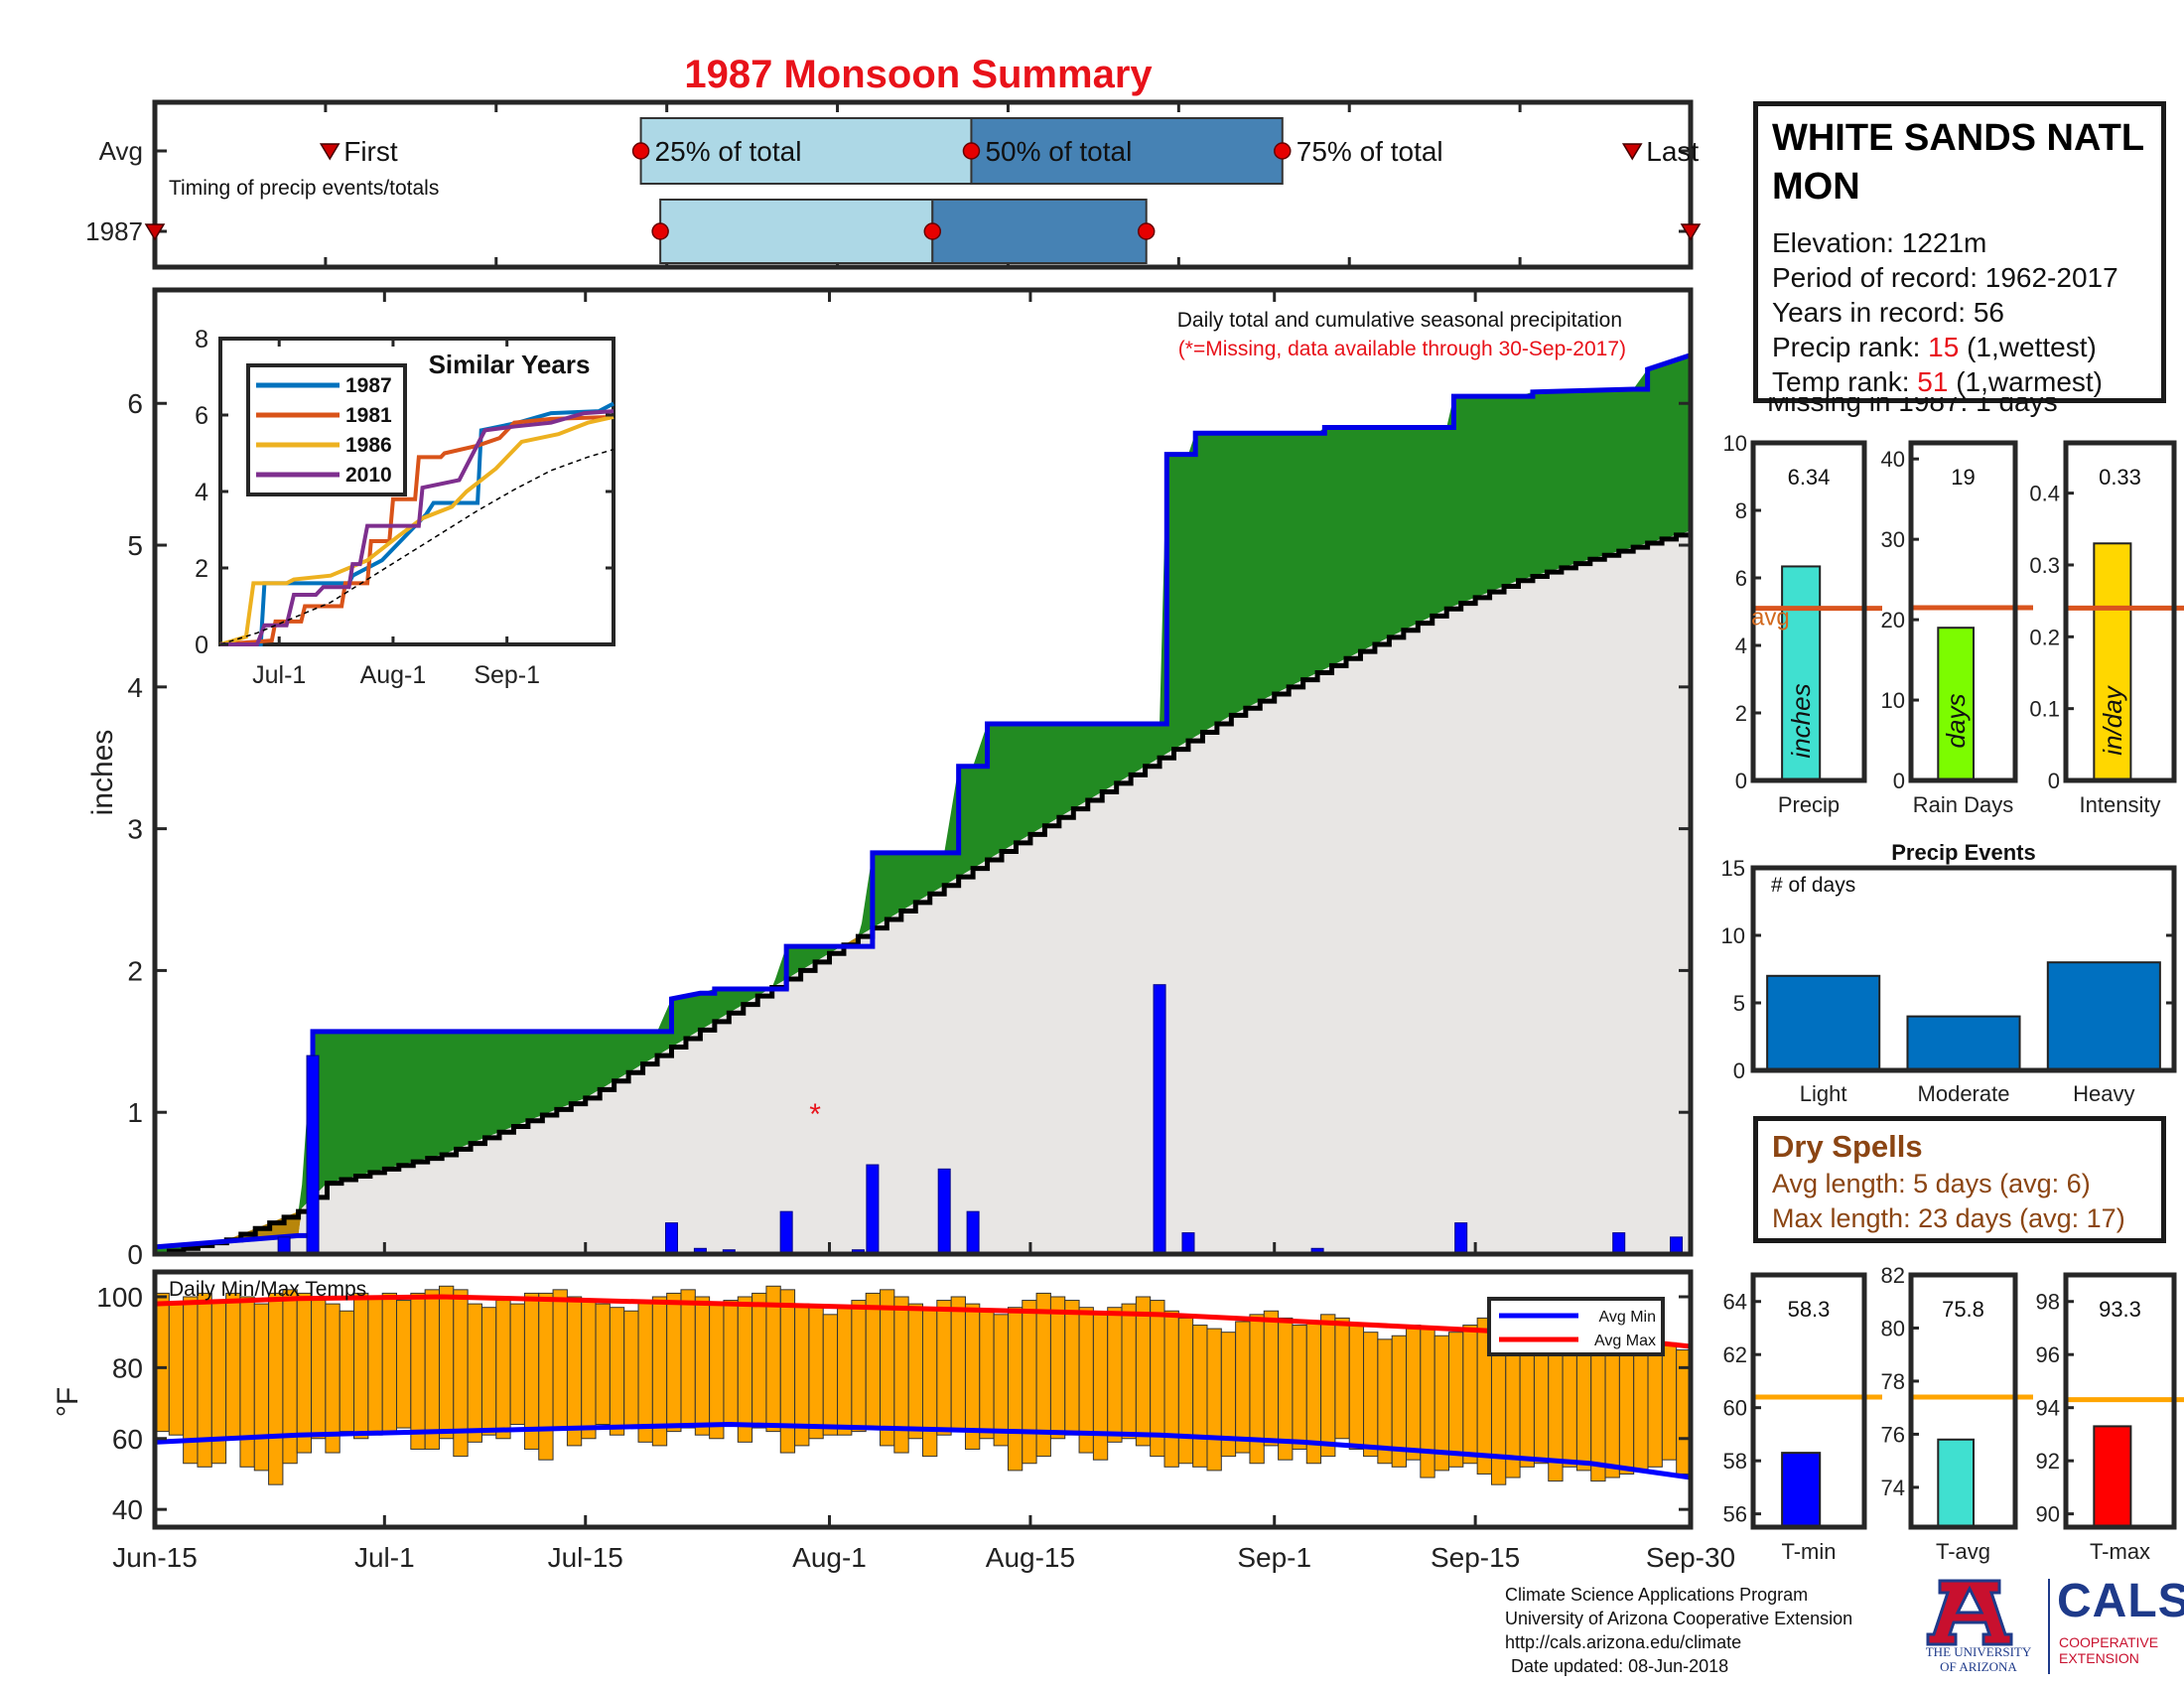 The width and height of the screenshot is (2184, 1688). What do you see at coordinates (2048, 1408) in the screenshot?
I see `stat-y-tick-label: 94` at bounding box center [2048, 1408].